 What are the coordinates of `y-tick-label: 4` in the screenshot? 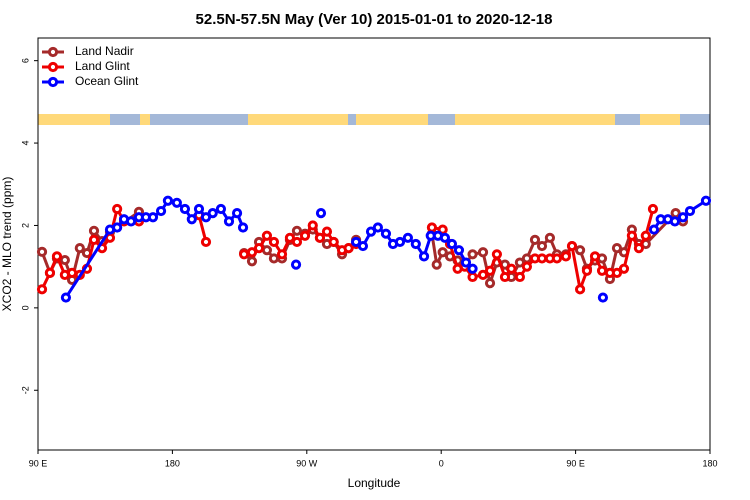 It's located at (25, 143).